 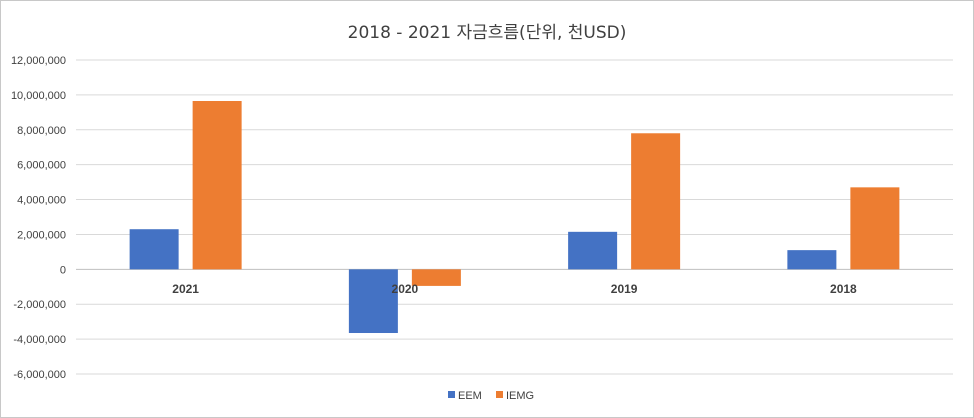 I want to click on bar-iemg-2018, so click(x=875, y=228).